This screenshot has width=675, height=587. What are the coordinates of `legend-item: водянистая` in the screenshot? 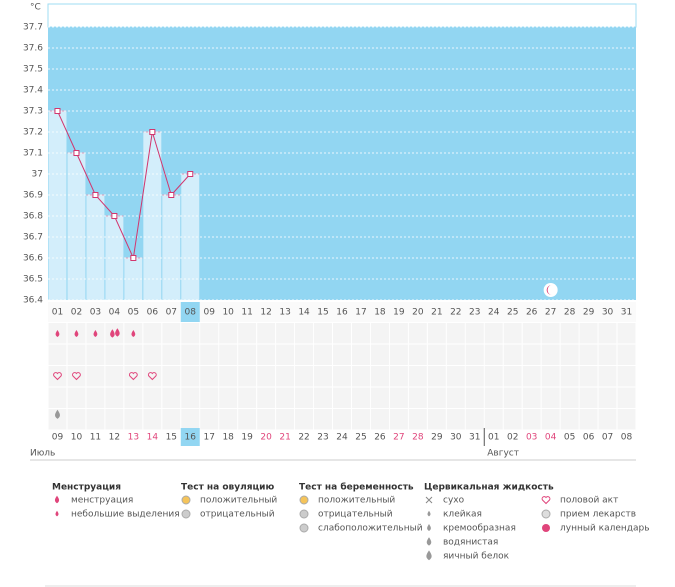 It's located at (470, 543).